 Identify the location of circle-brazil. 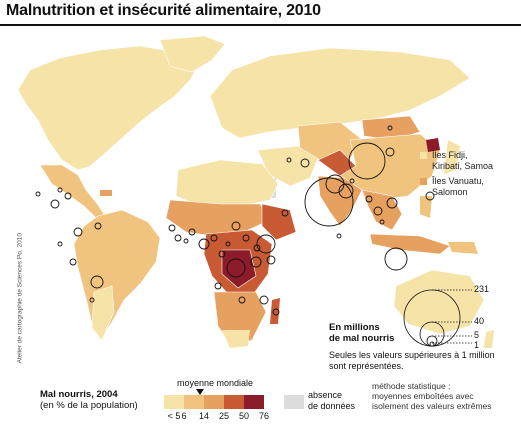
(97, 282).